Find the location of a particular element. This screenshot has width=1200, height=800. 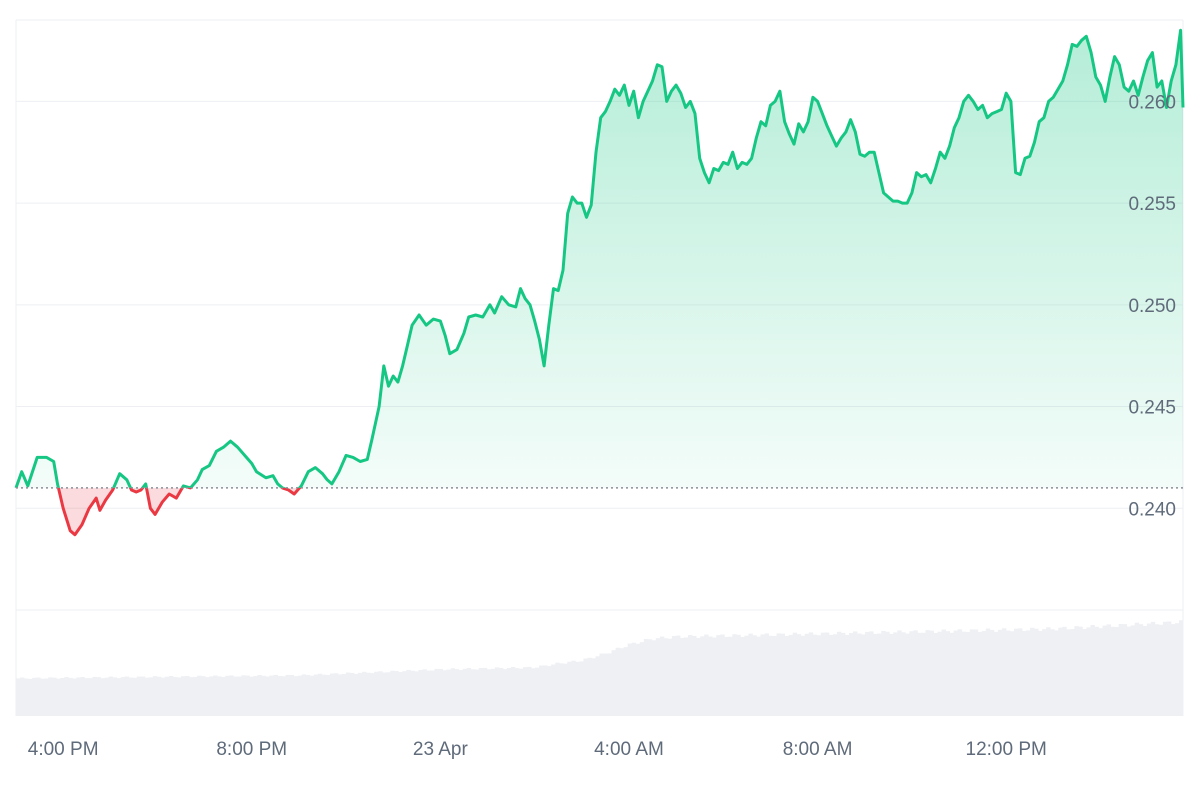

y-axis: 0.240 0.245 0.250 0.255 0.260 is located at coordinates (1152, 306).